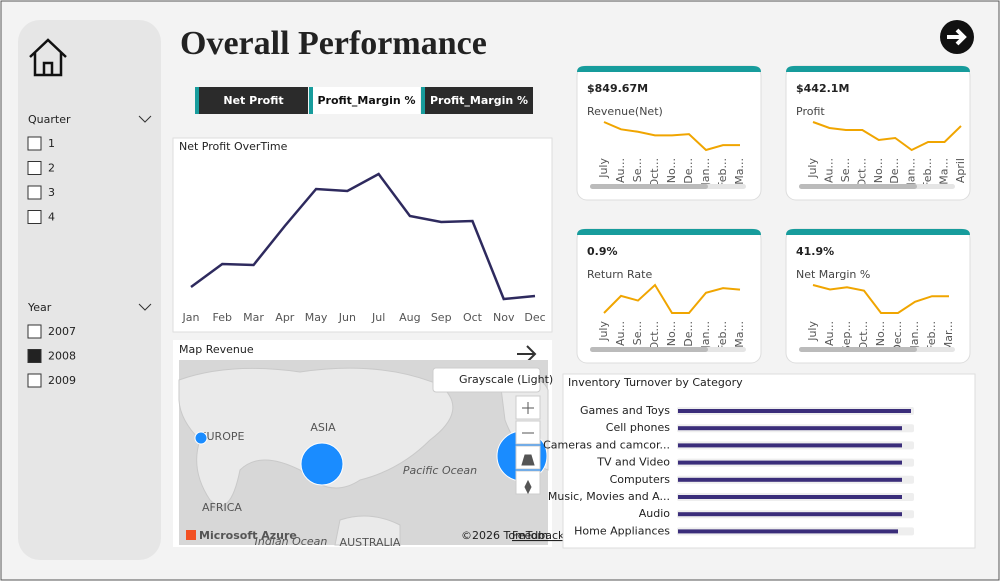 This screenshot has width=1000, height=581. I want to click on y-tick-label: Cell phones, so click(638, 427).